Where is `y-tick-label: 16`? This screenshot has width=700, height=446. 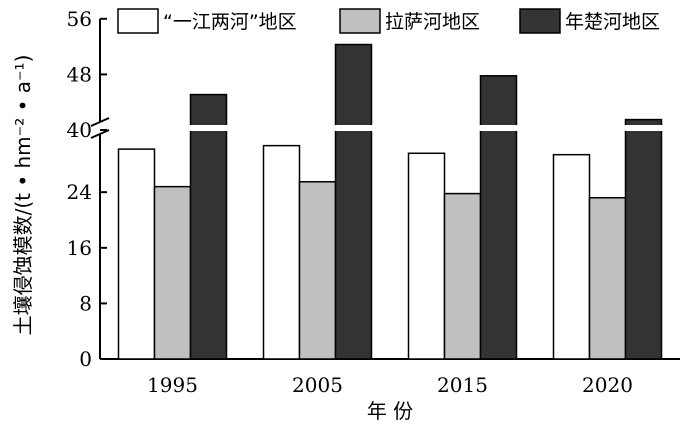 y-tick-label: 16 is located at coordinates (79, 248).